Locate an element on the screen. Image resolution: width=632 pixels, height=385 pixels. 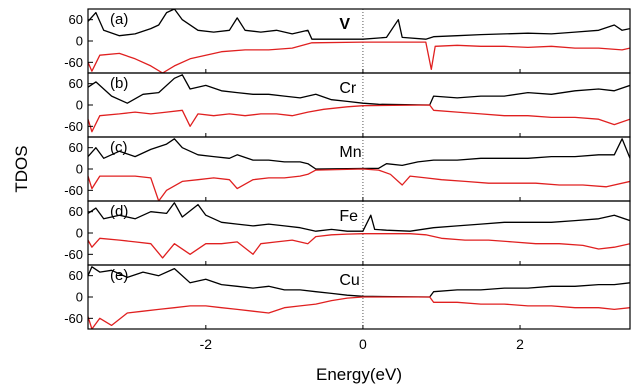
x-tick-label: 0 is located at coordinates (363, 344).